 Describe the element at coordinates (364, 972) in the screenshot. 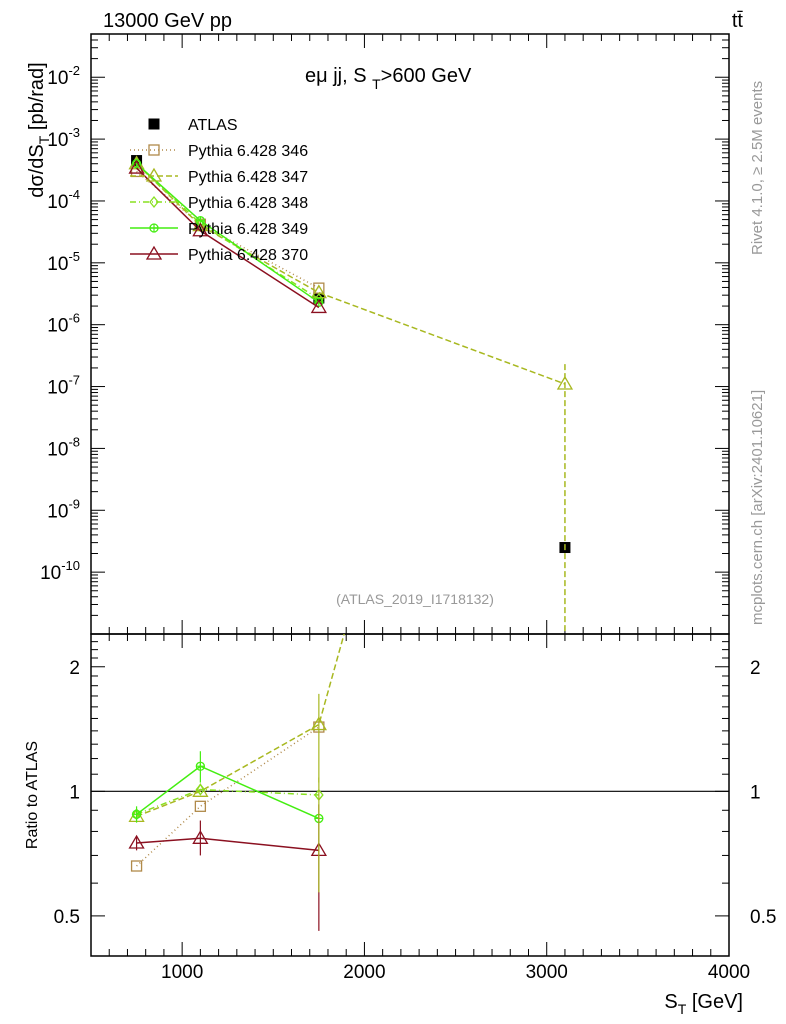

I see `x-tick-label: 2000` at that location.